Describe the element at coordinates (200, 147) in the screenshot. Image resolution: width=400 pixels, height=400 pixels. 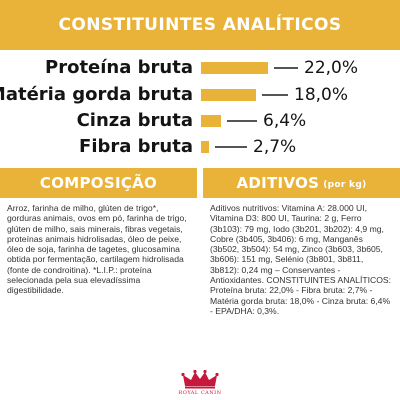
I see `nutrient-row-fibre: Fibra bruta 2,7%` at that location.